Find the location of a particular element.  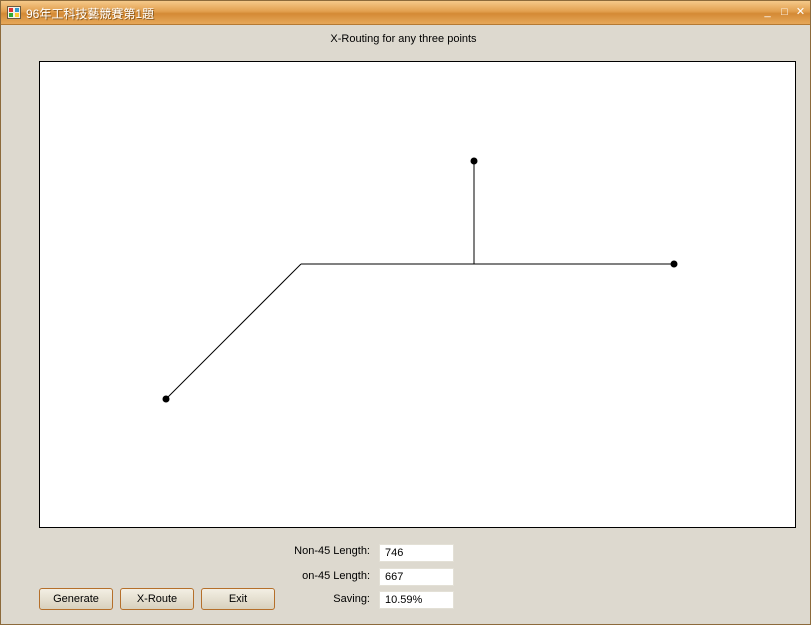

saving-field: 10.59% is located at coordinates (416, 600).